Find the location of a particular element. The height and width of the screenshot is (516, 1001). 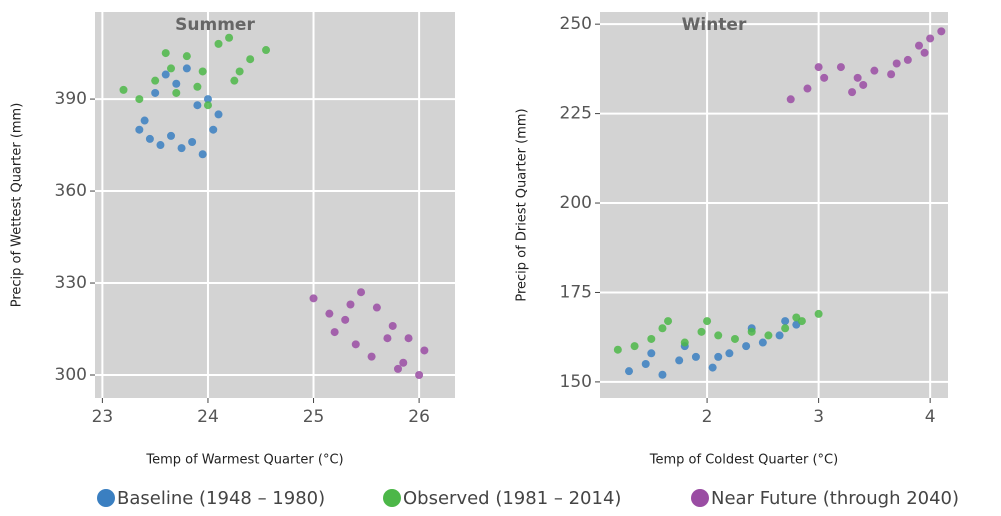

x-tick-label: 2 is located at coordinates (707, 417).